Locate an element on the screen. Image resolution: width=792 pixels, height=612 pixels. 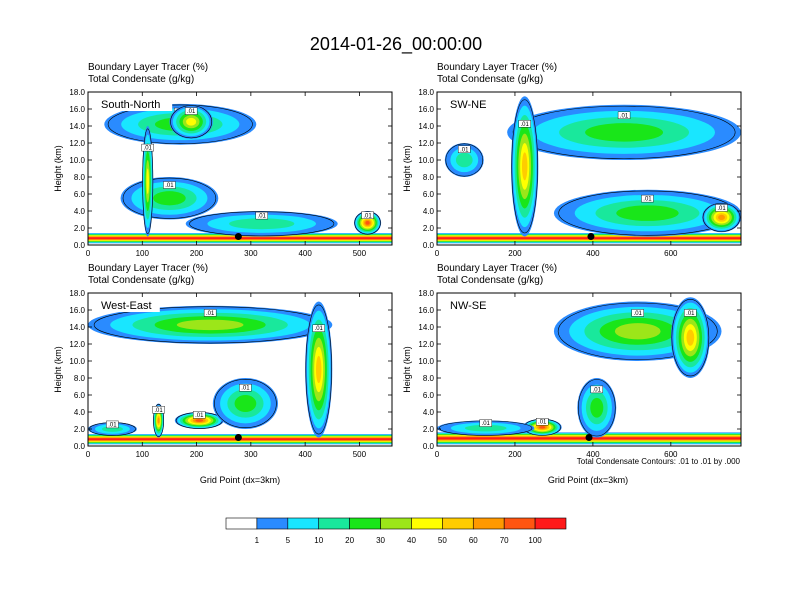
y-tick-label: 18.0 is located at coordinates (77, 293).